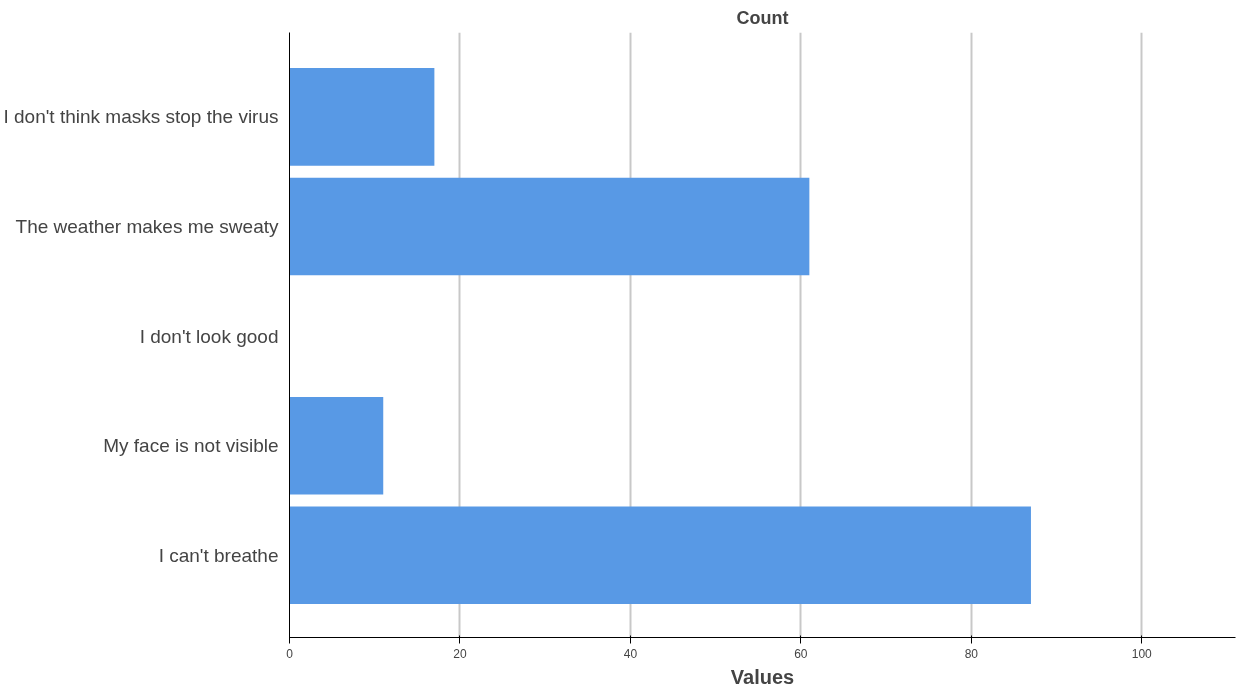  Describe the element at coordinates (762, 676) in the screenshot. I see `x-axis-title: Values` at that location.